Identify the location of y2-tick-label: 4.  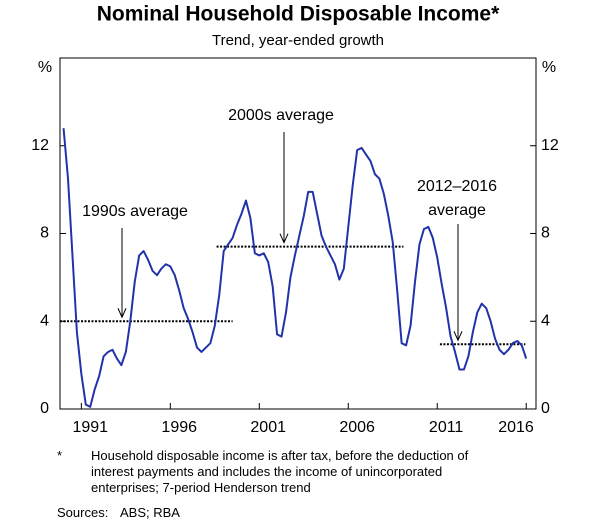
(545, 320).